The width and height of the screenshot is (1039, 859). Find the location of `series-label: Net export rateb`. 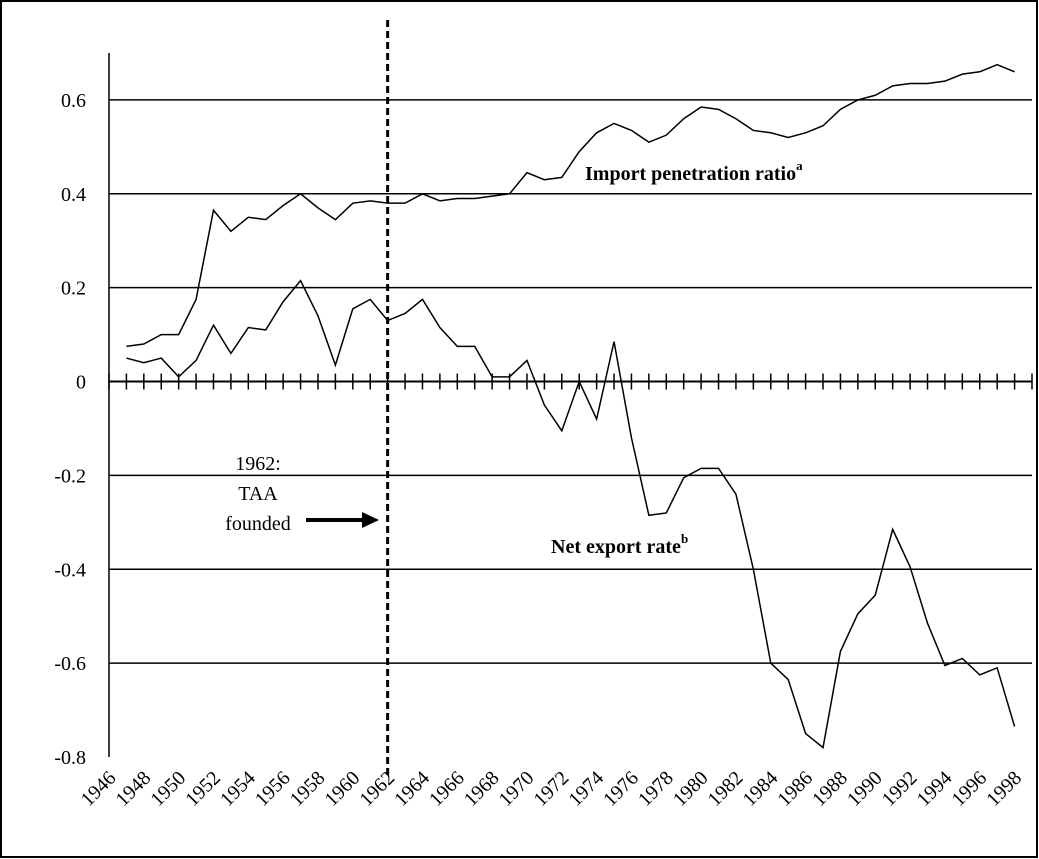

series-label: Net export rateb is located at coordinates (619, 544).